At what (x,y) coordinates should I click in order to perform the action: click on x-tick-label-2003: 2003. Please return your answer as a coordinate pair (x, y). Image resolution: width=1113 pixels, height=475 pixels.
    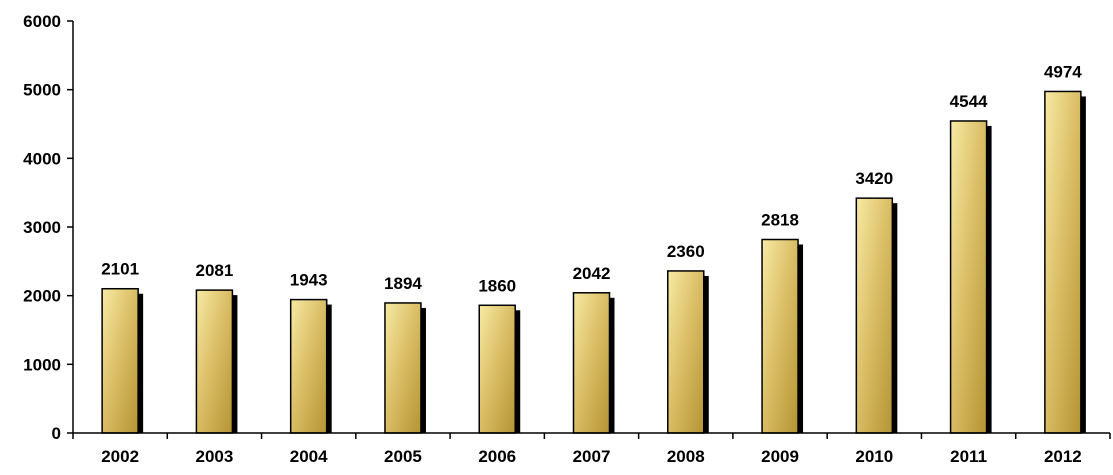
    Looking at the image, I should click on (214, 456).